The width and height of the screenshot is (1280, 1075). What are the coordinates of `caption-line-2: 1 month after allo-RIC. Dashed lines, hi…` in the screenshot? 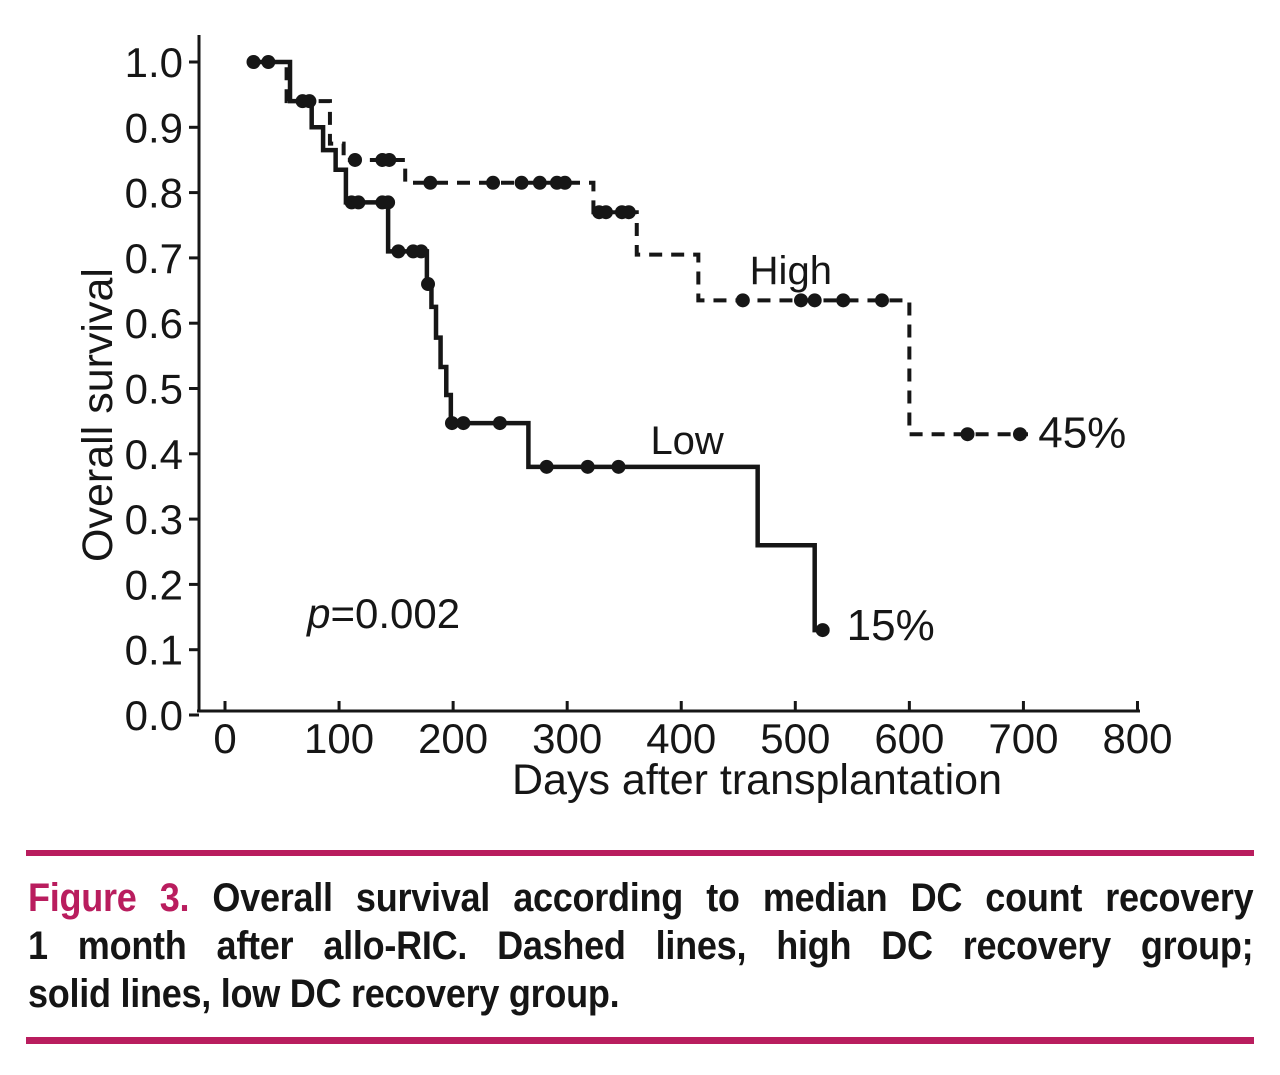 It's located at (641, 946).